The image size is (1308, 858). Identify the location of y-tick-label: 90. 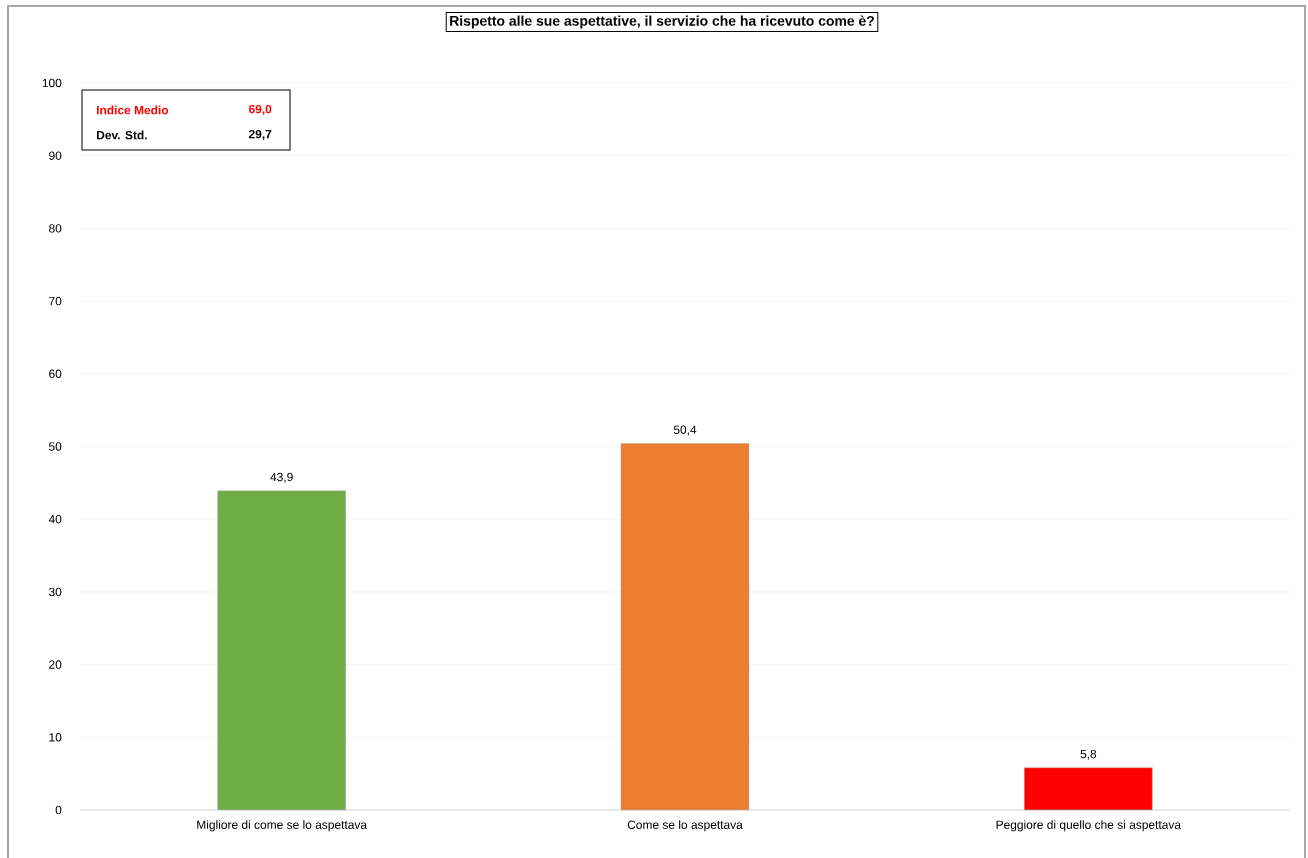
(55, 155).